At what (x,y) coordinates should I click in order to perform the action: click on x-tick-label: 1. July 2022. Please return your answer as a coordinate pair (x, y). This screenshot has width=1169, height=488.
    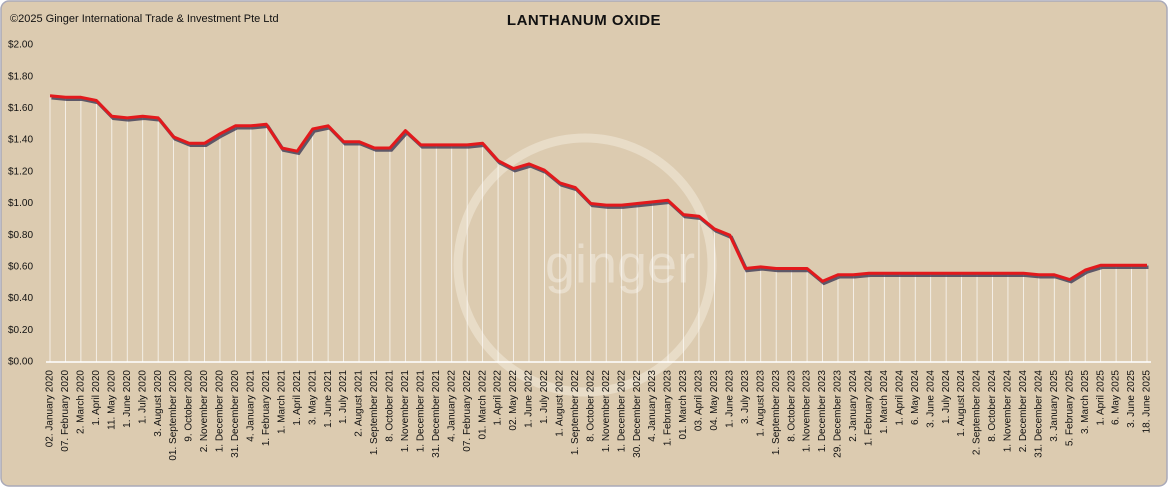
    Looking at the image, I should click on (544, 397).